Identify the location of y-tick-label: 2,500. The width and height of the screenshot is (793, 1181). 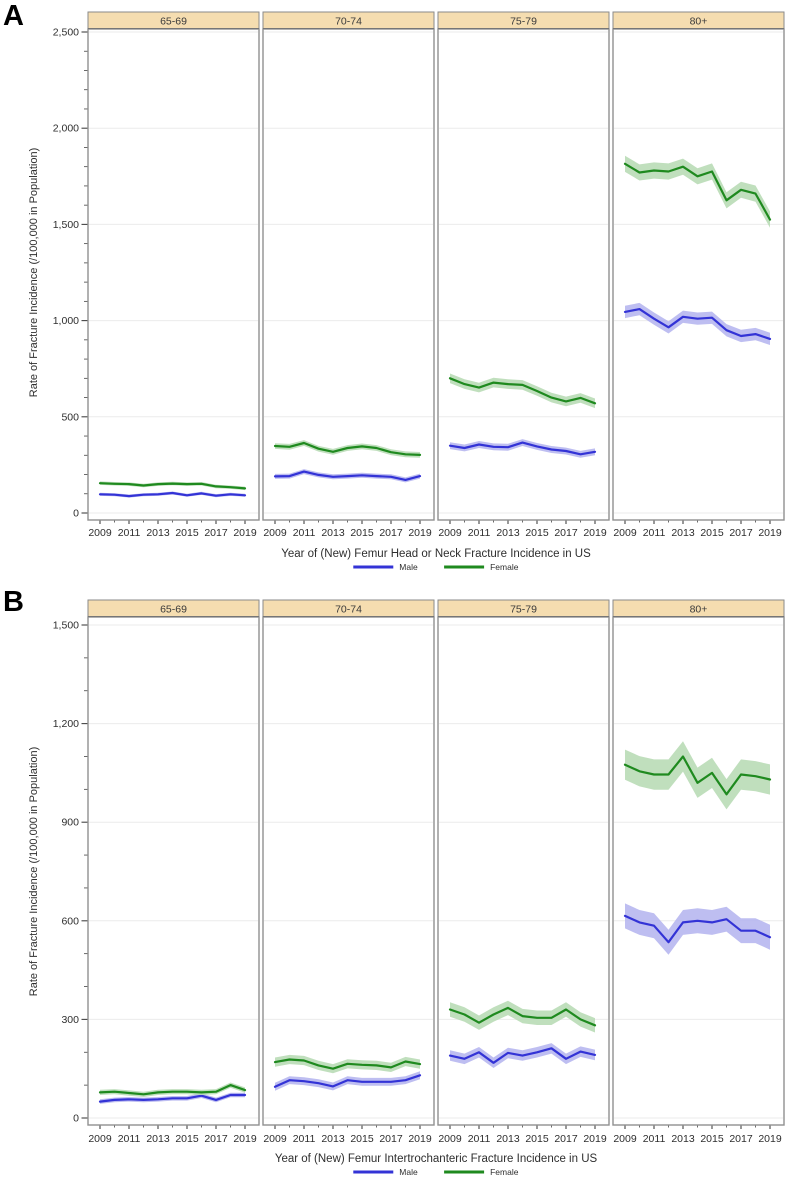
(66, 33).